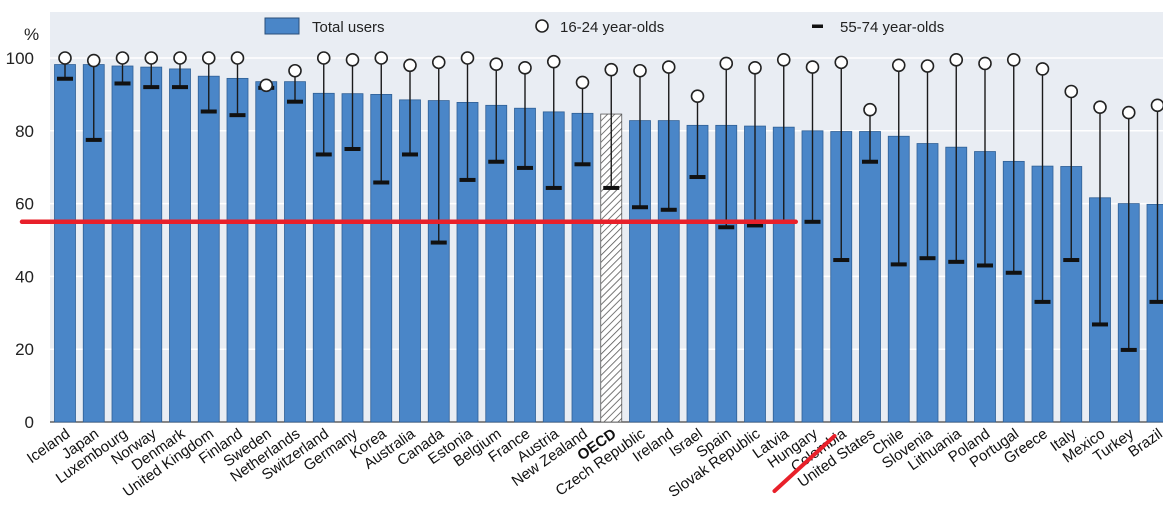 This screenshot has height=521, width=1163. I want to click on bar-norway, so click(151, 244).